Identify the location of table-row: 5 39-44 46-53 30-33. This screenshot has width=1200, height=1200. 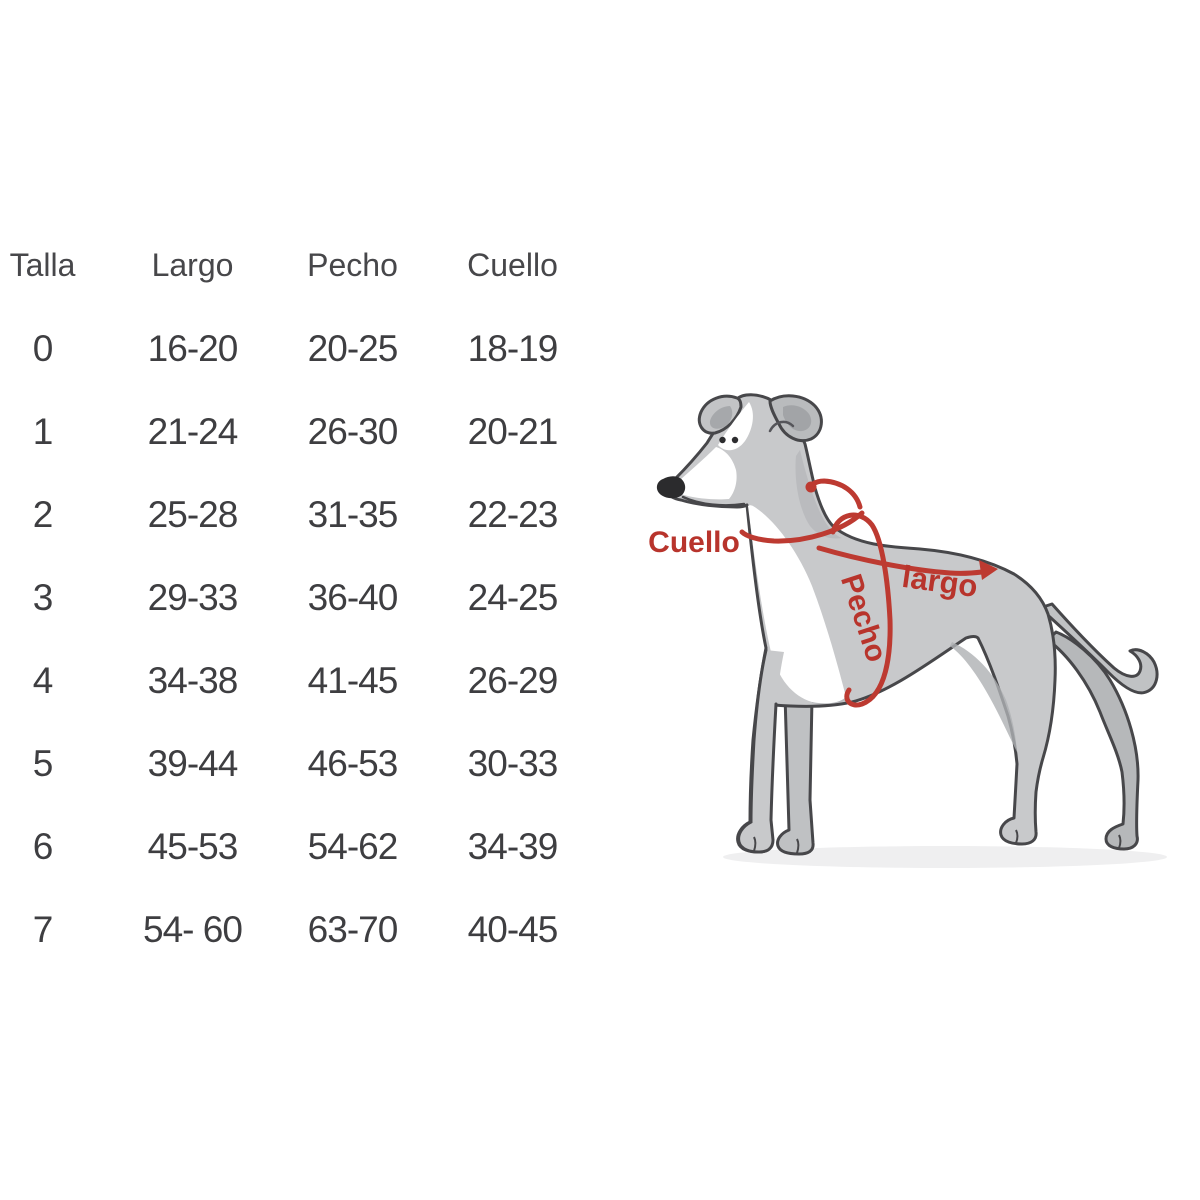
(310, 763).